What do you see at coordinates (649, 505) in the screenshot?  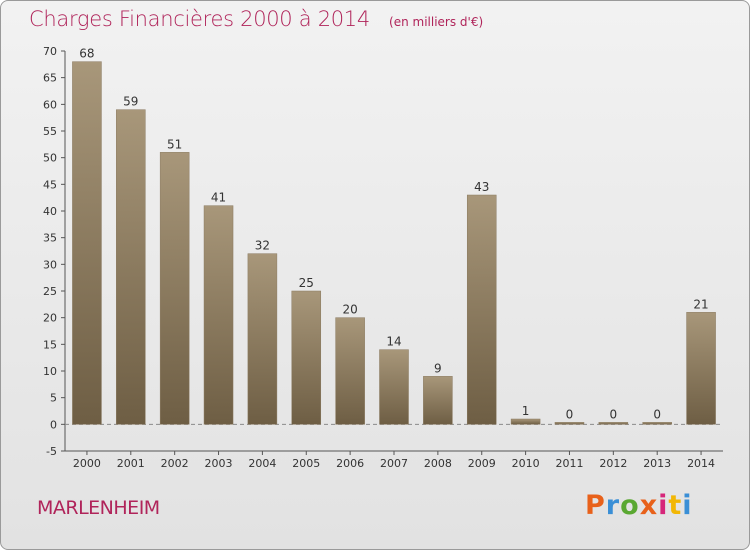 I see `logo-letter: x` at bounding box center [649, 505].